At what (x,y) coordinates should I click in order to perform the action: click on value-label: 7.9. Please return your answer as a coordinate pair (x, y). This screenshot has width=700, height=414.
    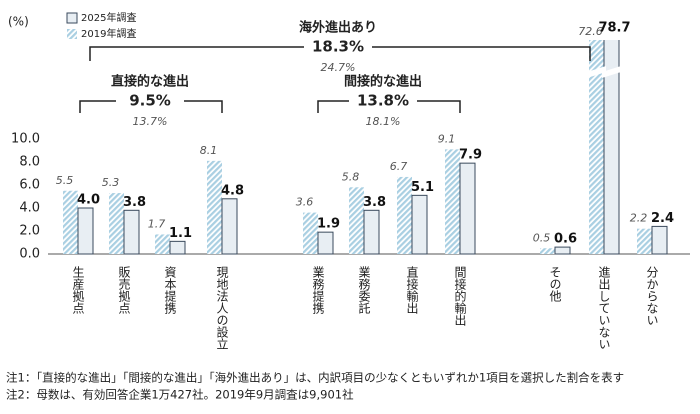
    Looking at the image, I should click on (470, 155).